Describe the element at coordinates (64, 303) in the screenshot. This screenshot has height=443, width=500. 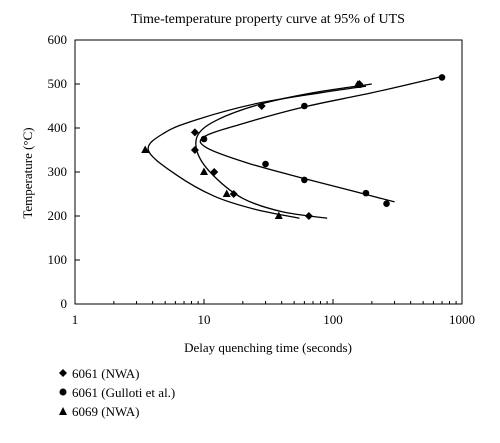
I see `y-tick-label: 0` at that location.